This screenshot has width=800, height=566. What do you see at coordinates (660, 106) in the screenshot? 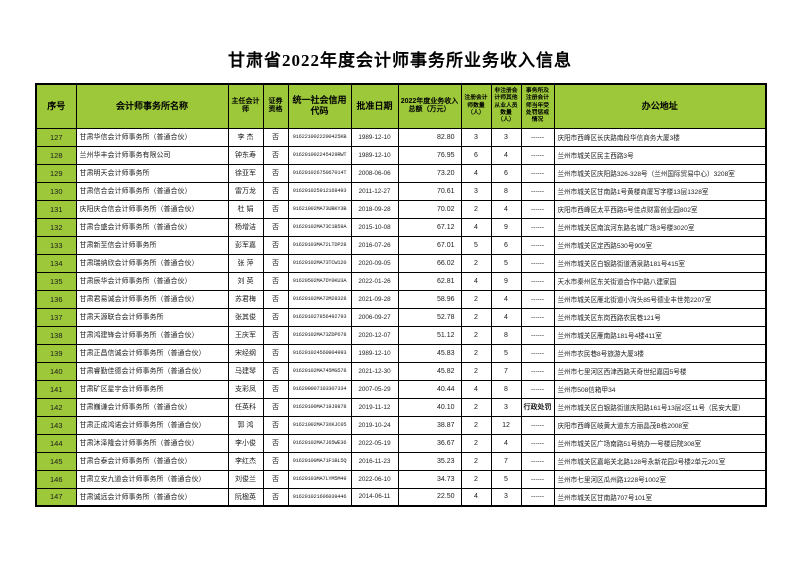
I see `column-header-office-address: 办公地址` at bounding box center [660, 106].